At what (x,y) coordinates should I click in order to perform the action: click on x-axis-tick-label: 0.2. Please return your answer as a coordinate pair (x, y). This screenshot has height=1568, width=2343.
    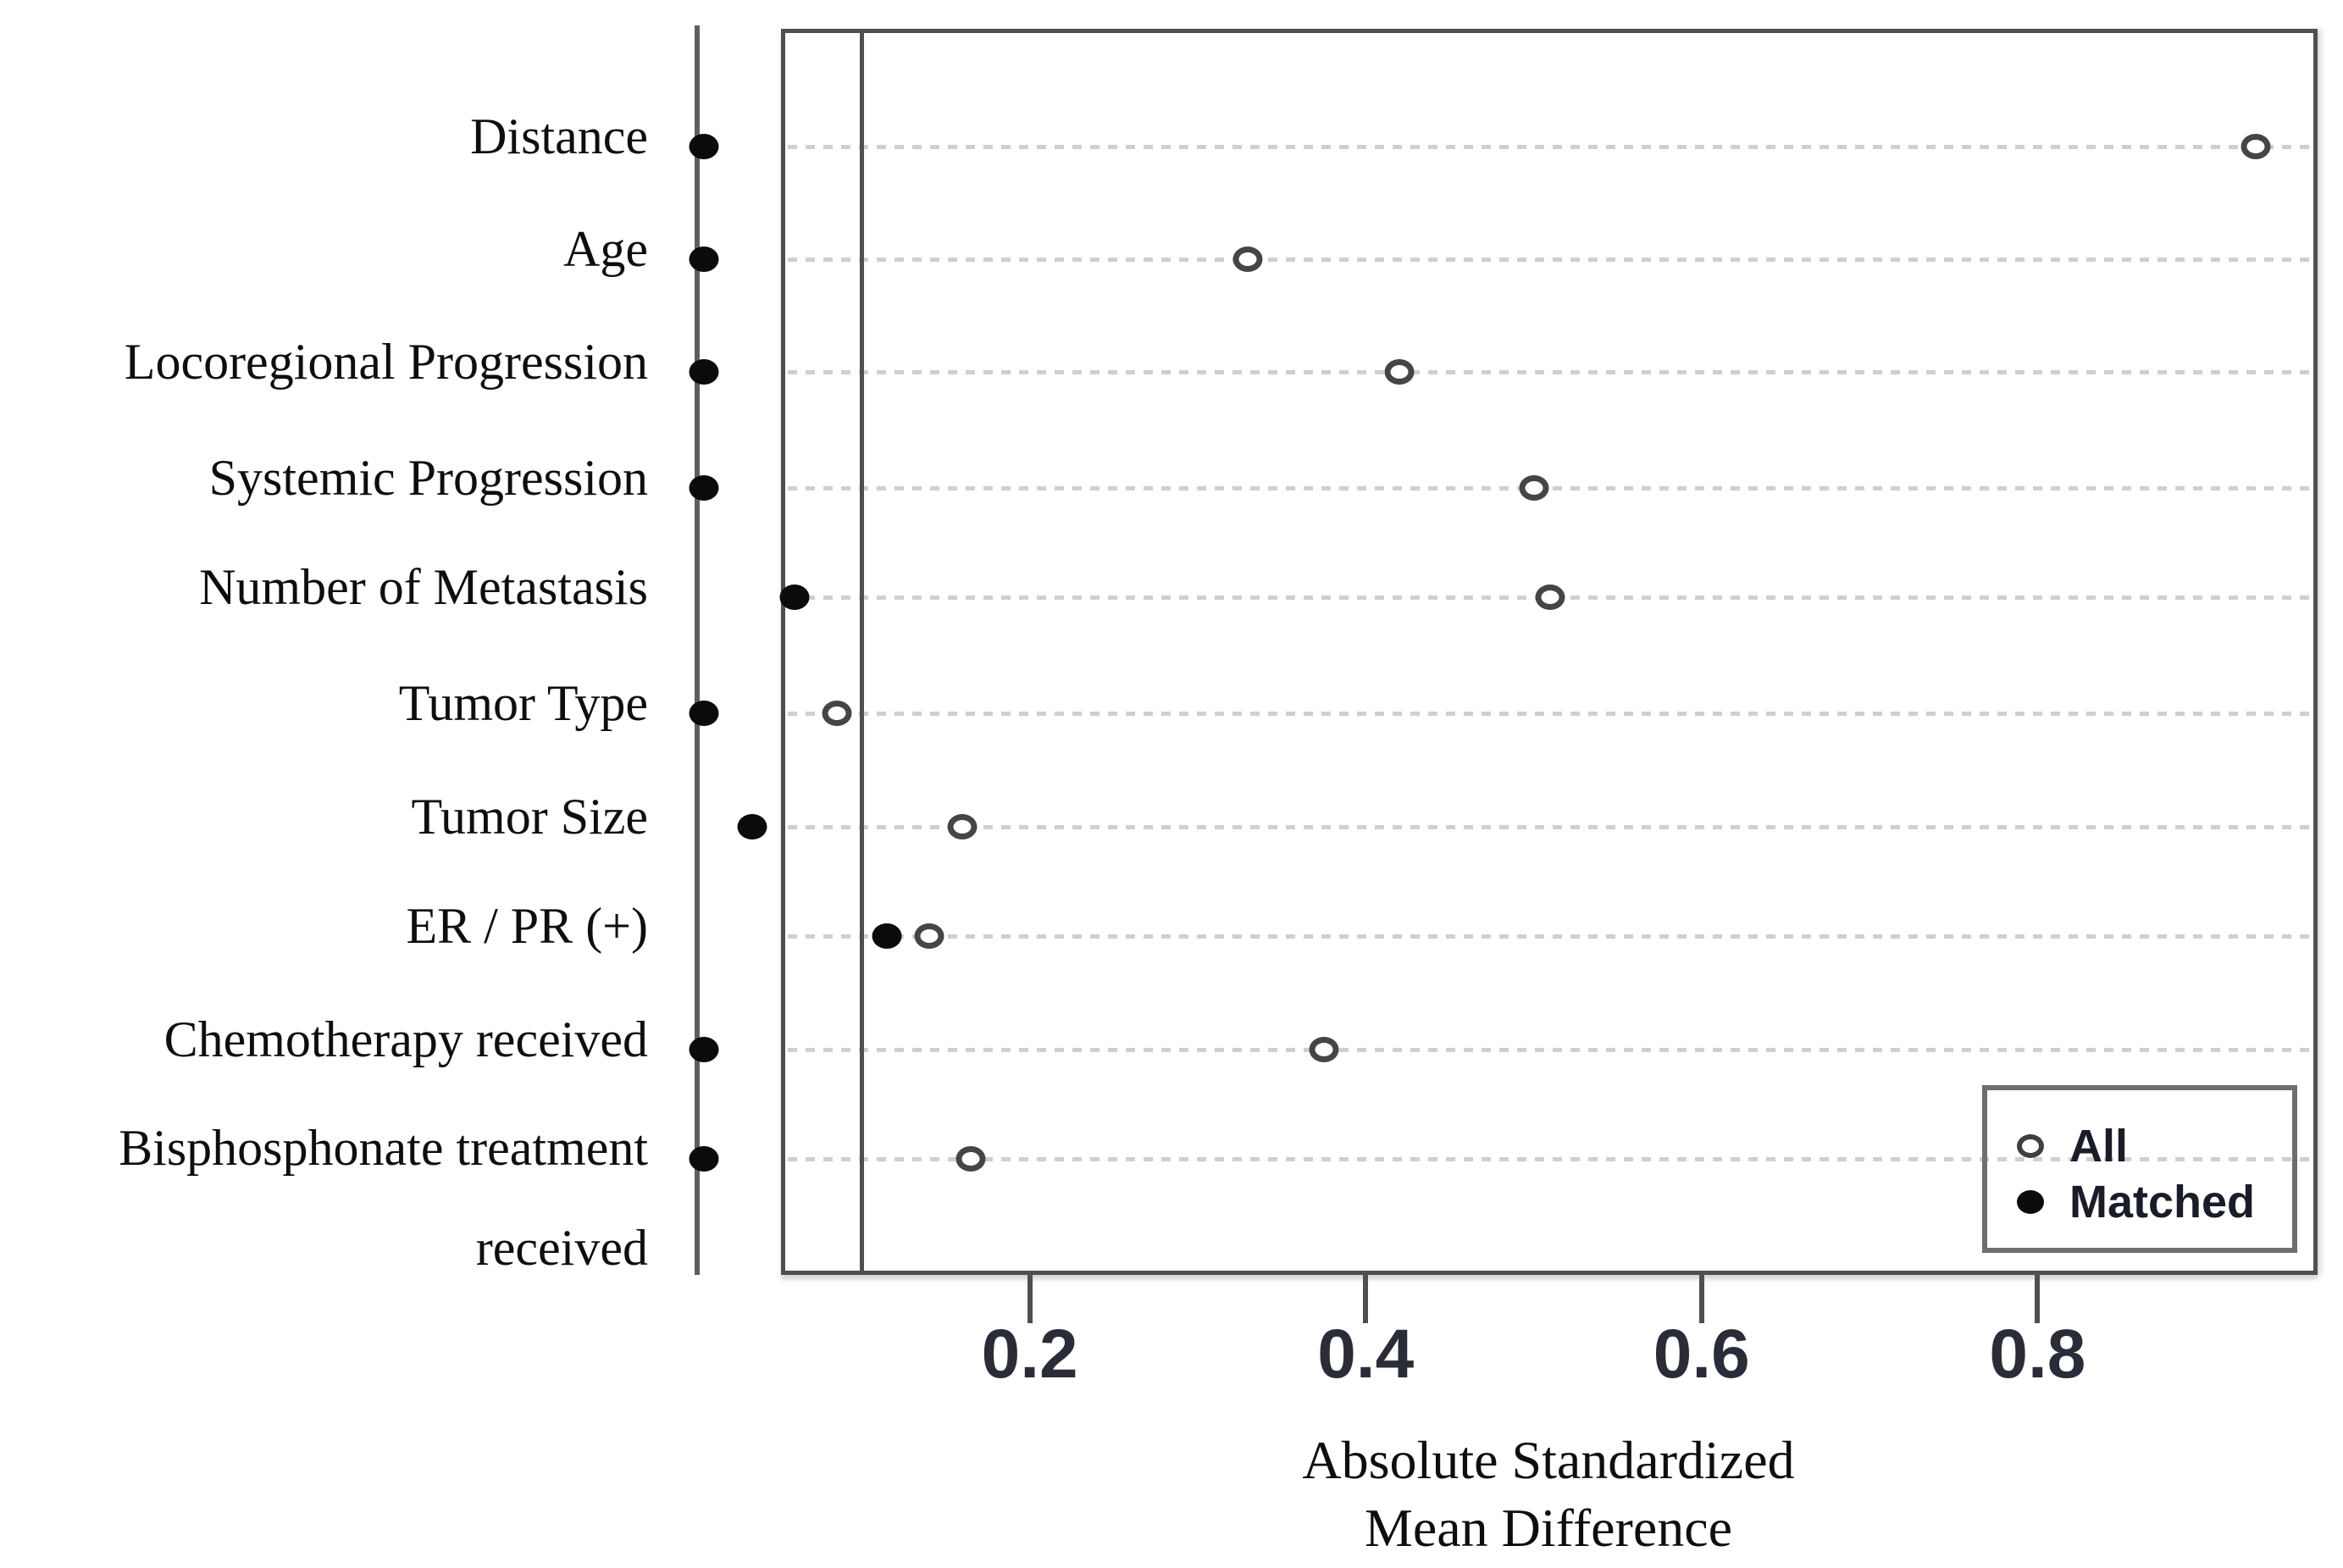
    Looking at the image, I should click on (1029, 1354).